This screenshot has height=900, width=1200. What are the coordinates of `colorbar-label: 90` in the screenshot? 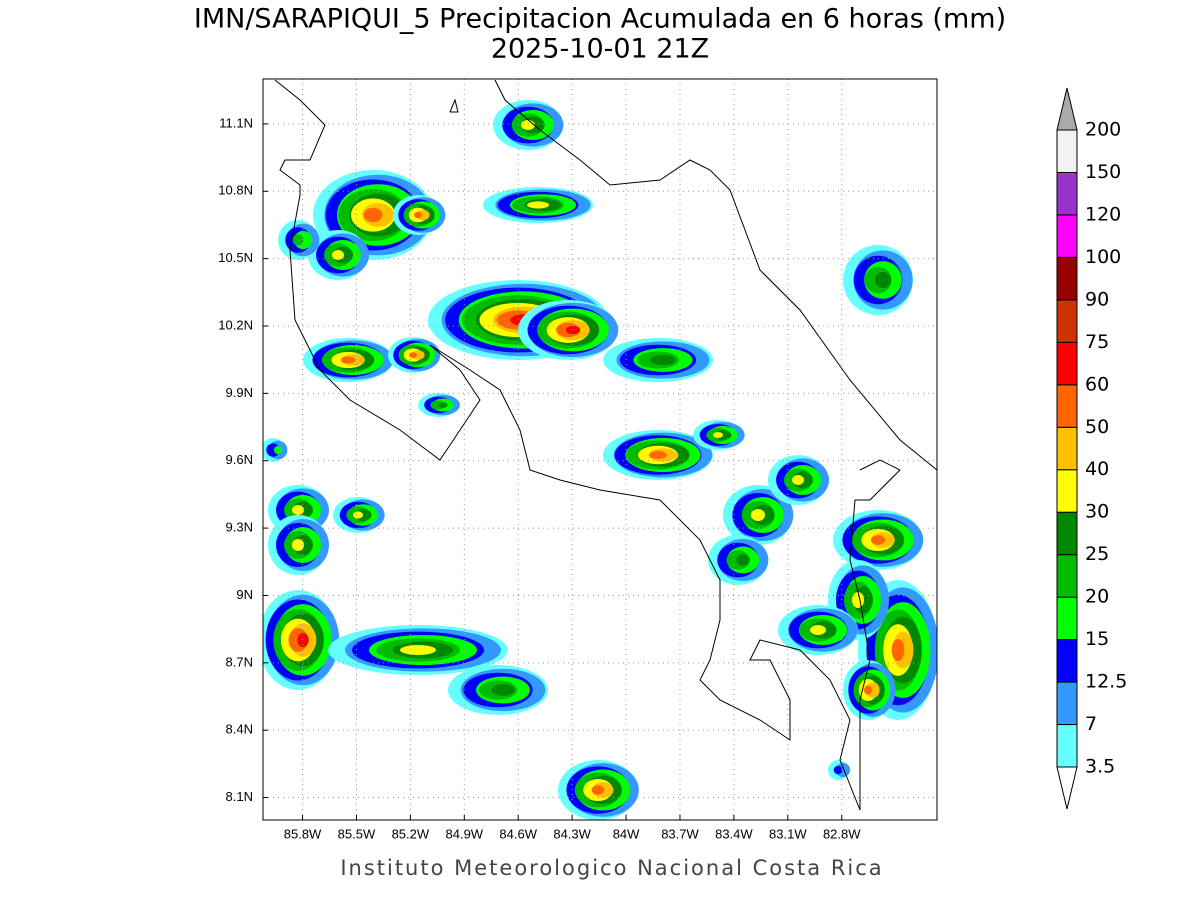 It's located at (1097, 299).